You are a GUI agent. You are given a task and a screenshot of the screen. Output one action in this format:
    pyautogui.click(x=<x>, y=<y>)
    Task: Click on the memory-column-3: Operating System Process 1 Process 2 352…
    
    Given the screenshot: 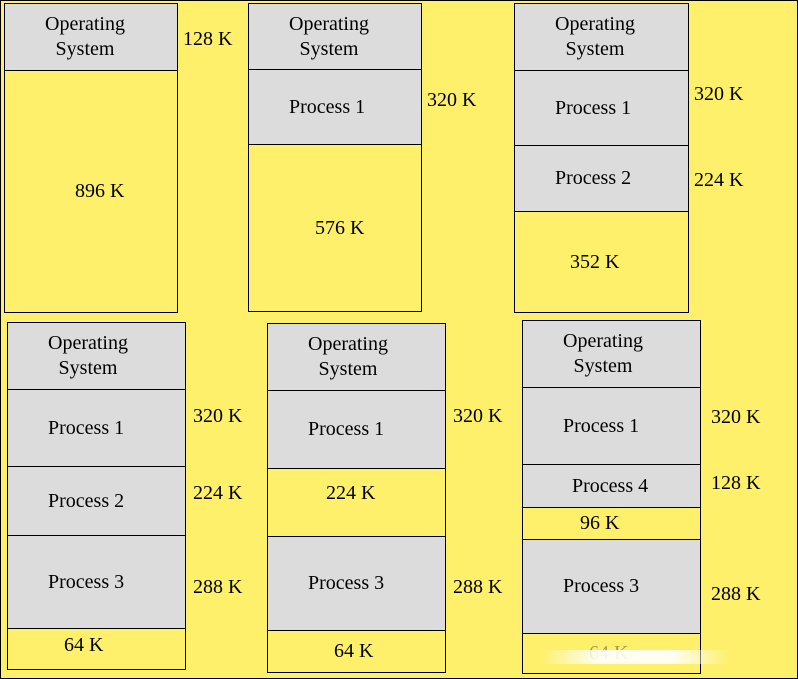 What is the action you would take?
    pyautogui.click(x=601, y=158)
    